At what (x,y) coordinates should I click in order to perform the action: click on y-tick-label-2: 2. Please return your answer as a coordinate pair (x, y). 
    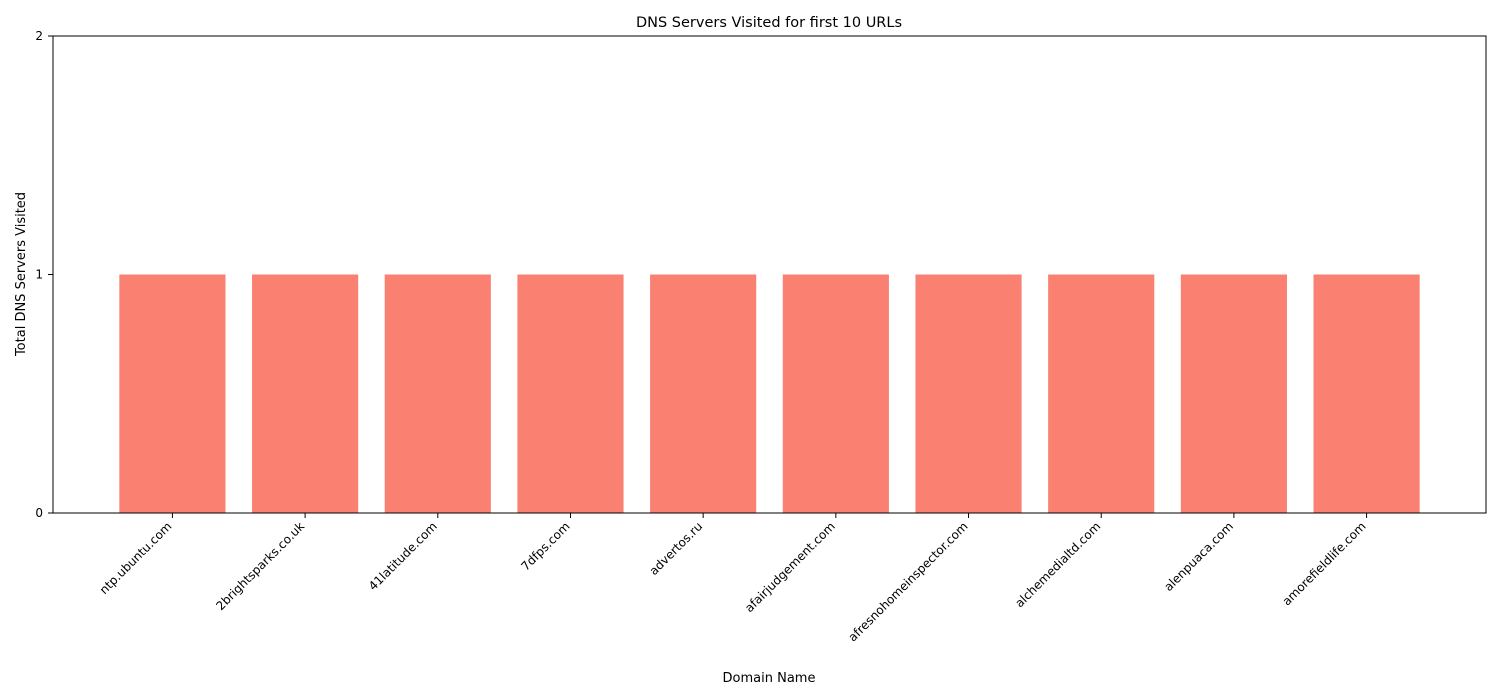
    Looking at the image, I should click on (39, 36).